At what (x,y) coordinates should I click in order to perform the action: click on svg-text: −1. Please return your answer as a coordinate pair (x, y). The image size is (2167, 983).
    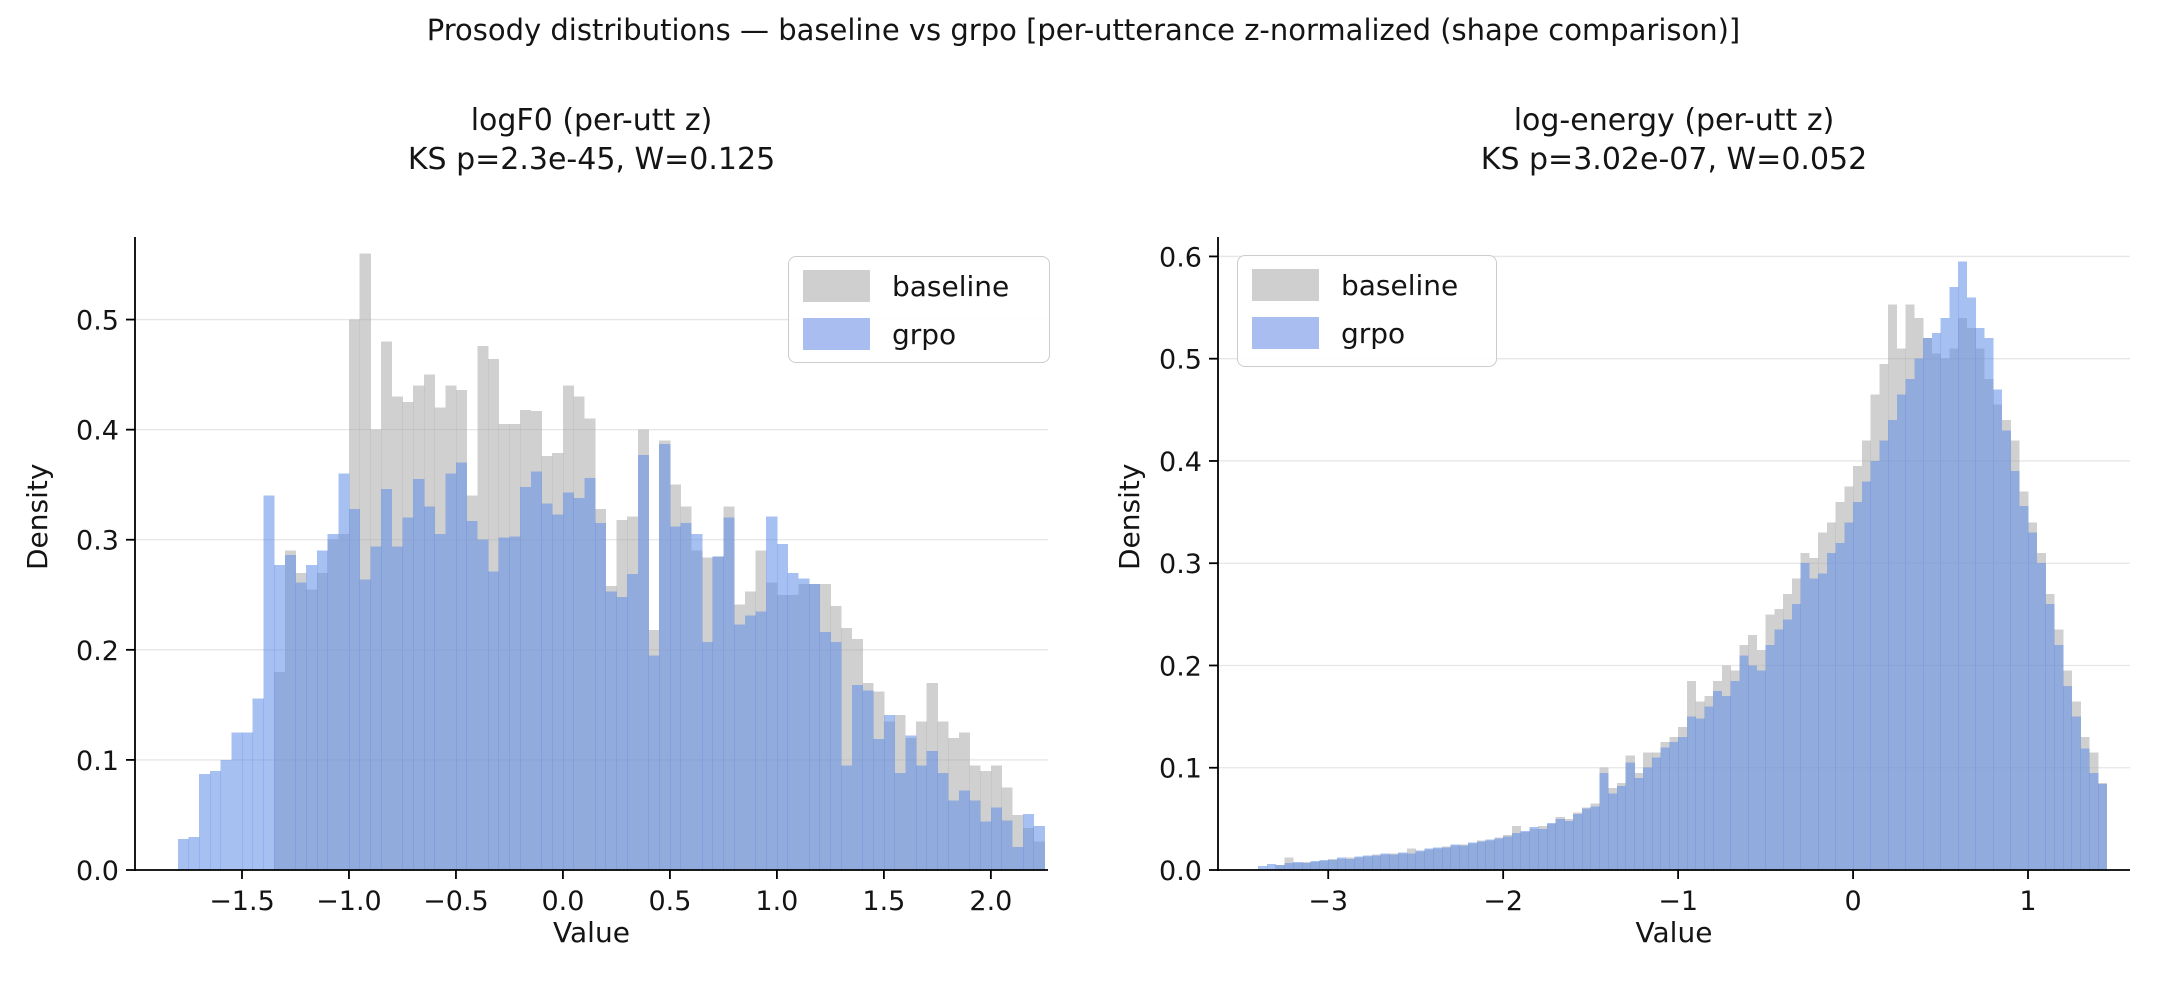
    Looking at the image, I should click on (1678, 901).